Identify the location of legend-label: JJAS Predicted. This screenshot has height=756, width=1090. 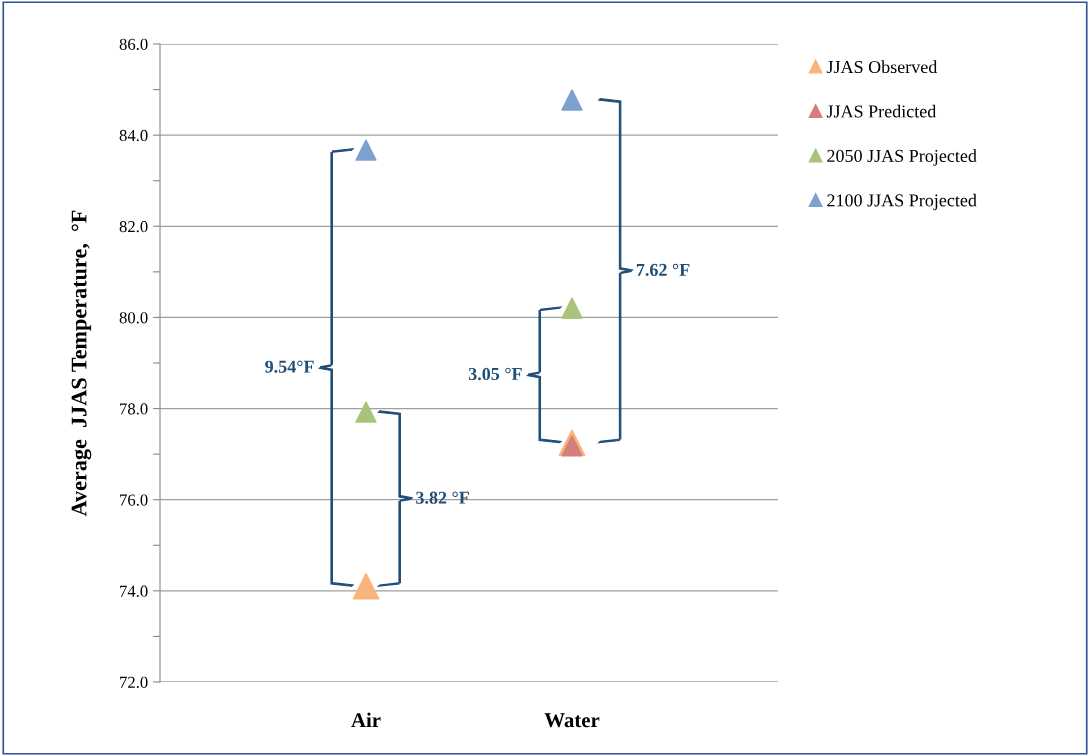
(881, 111).